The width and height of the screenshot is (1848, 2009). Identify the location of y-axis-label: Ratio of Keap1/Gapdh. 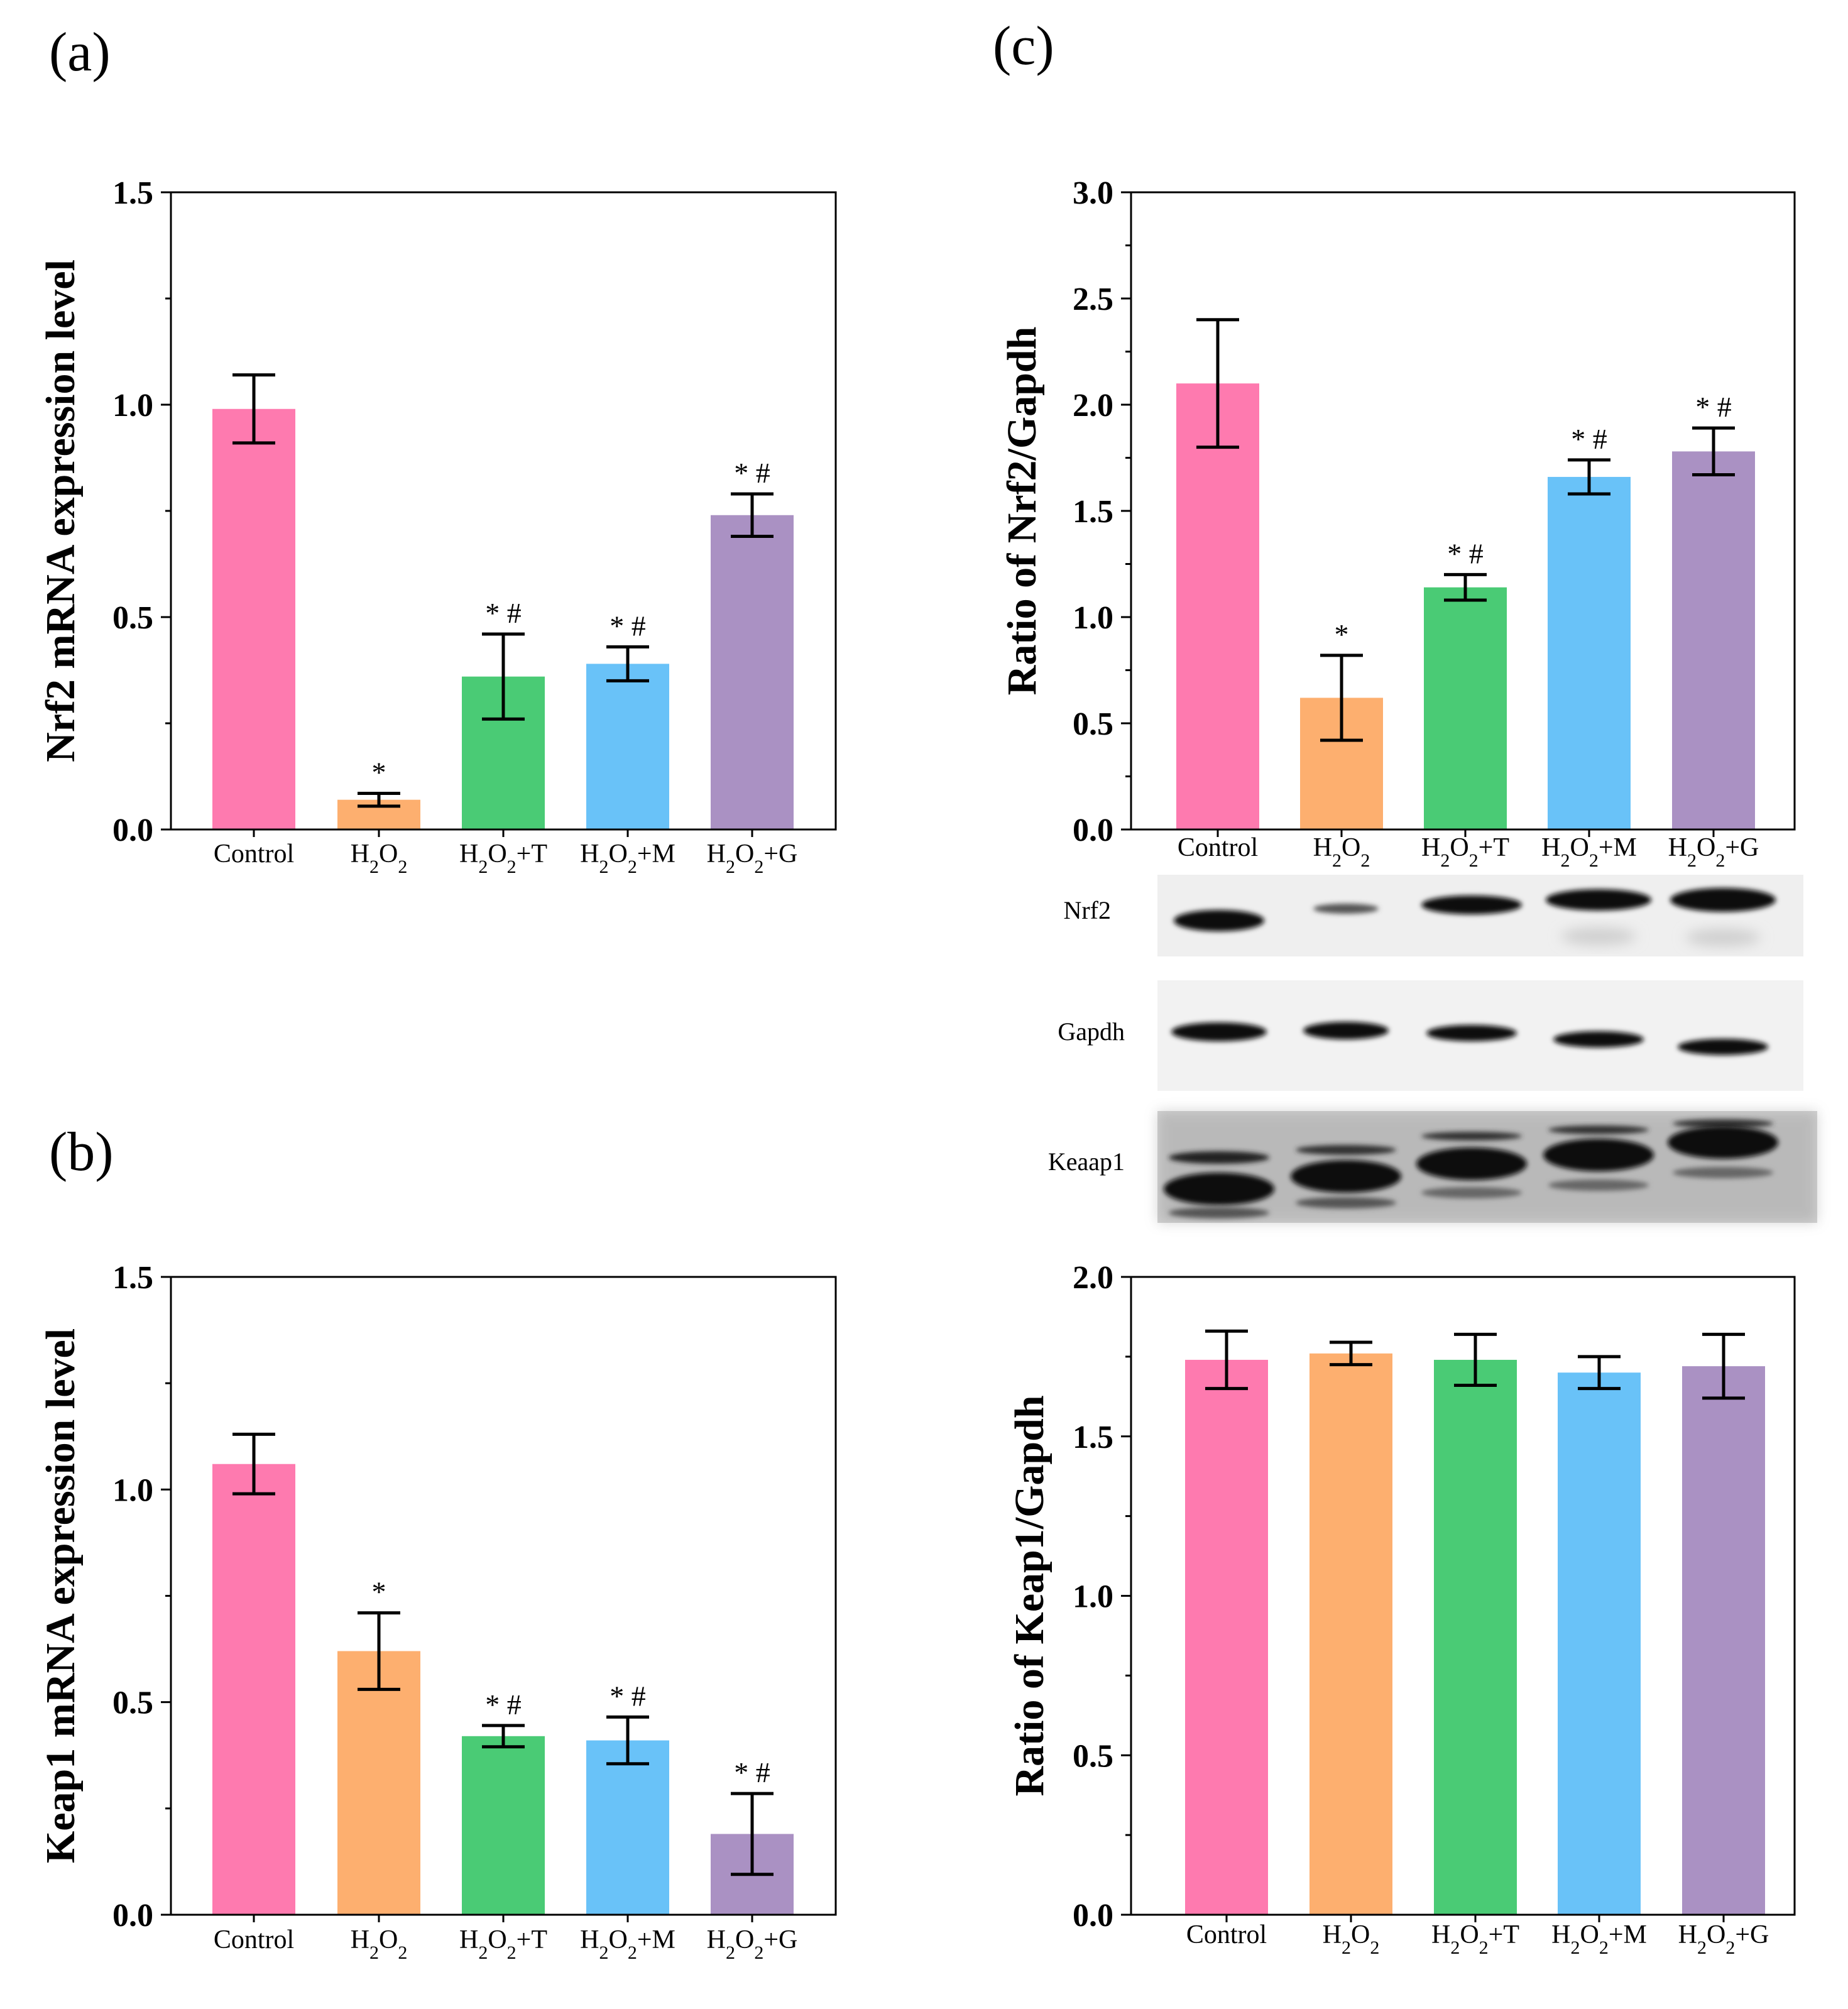
(1029, 1595).